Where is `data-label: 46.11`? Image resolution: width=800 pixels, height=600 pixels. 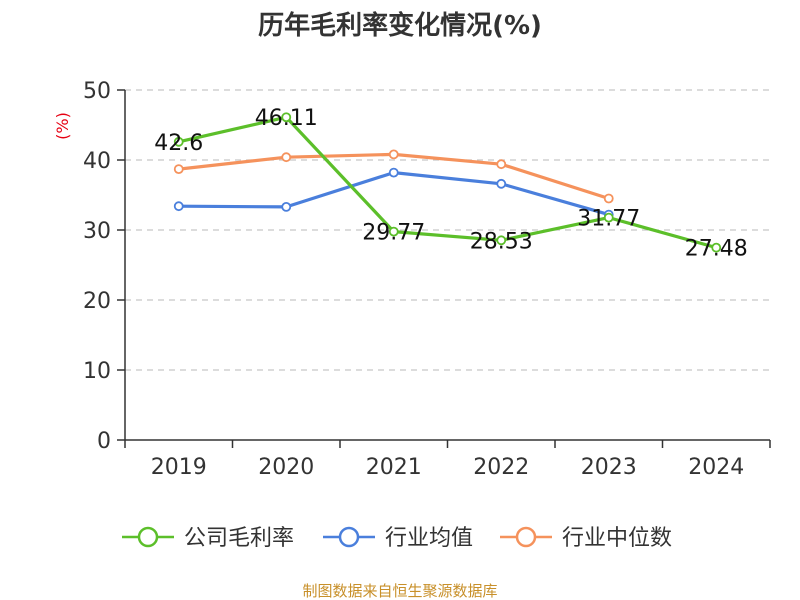
data-label: 46.11 is located at coordinates (286, 118).